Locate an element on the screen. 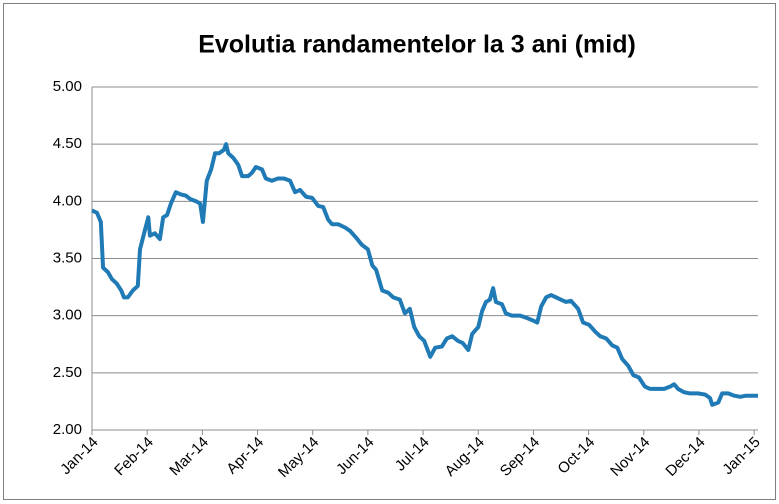  y-tick-label: 2.00 is located at coordinates (67, 429).